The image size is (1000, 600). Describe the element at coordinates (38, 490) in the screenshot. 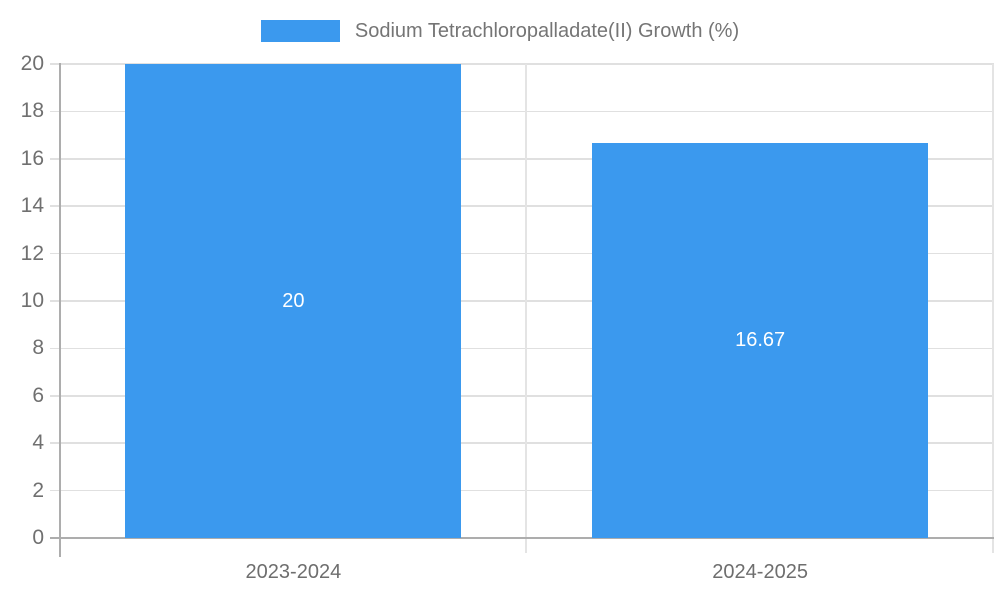

I see `y-tick-label: 2` at that location.